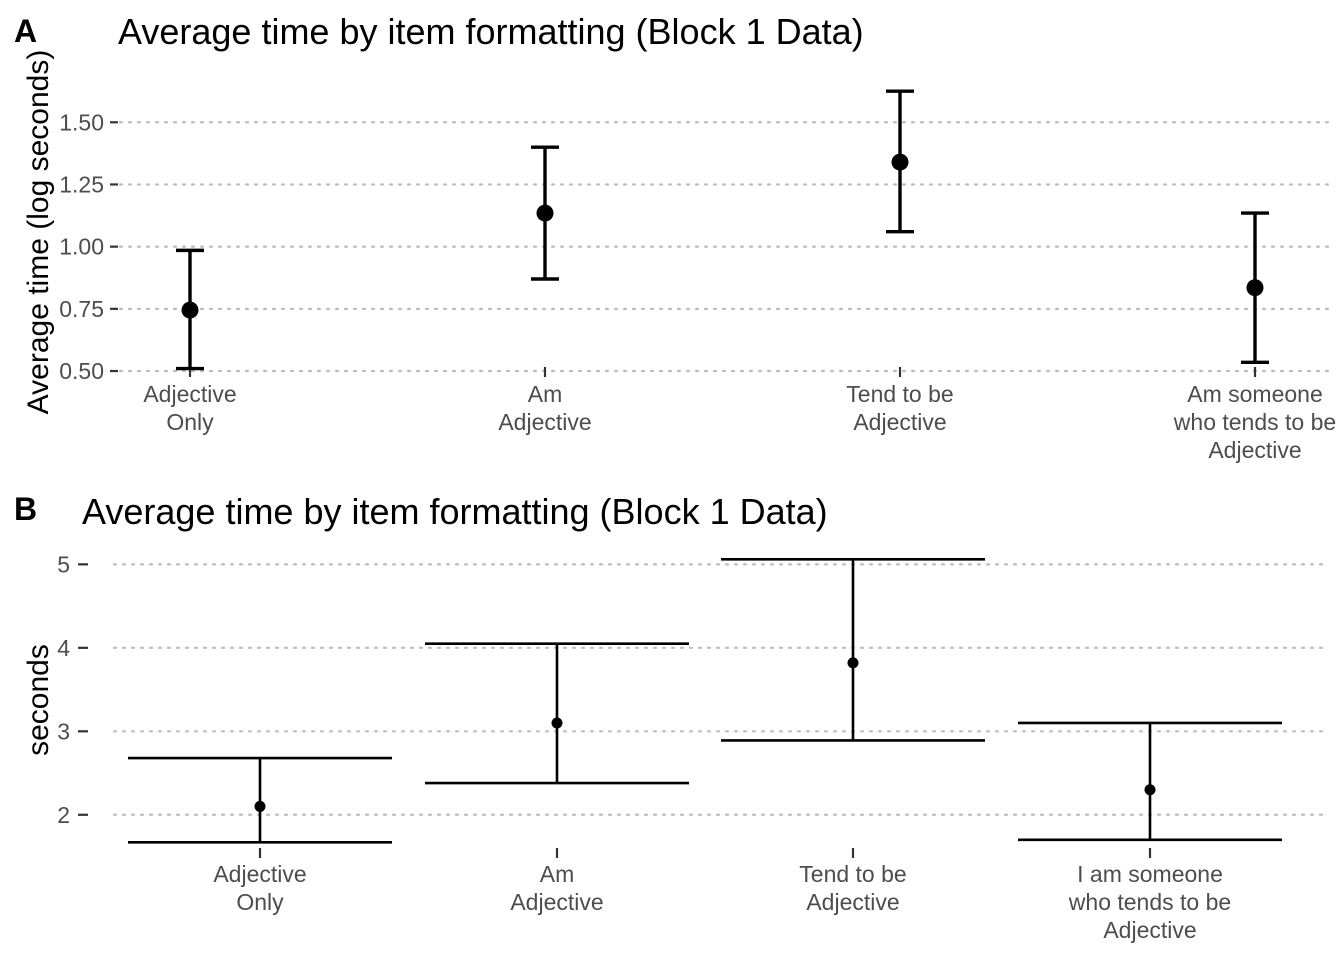 The height and width of the screenshot is (960, 1344). I want to click on x-tick-label: I am someone who tends to be Adjective, so click(1149, 902).